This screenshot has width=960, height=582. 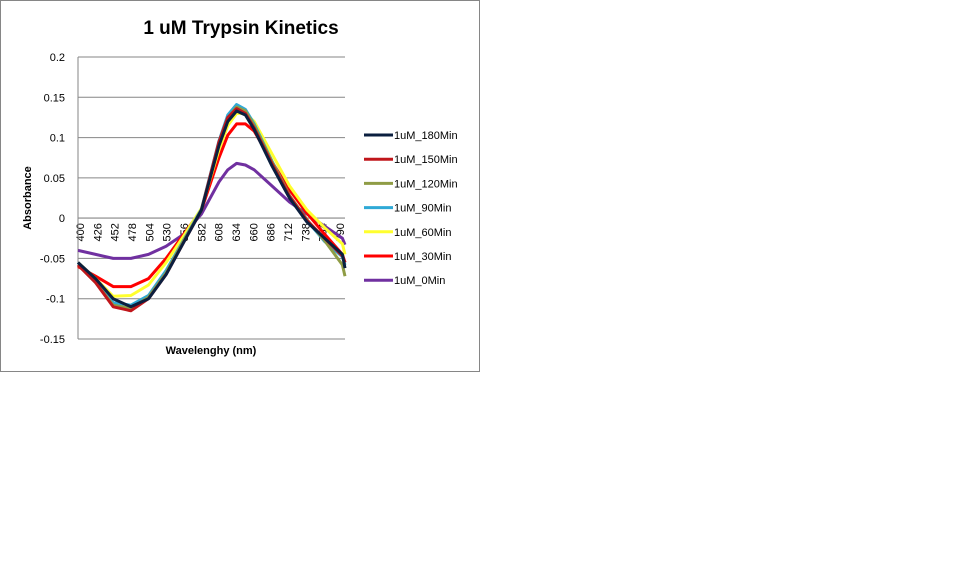 What do you see at coordinates (202, 232) in the screenshot?
I see `x-tick-label: 582` at bounding box center [202, 232].